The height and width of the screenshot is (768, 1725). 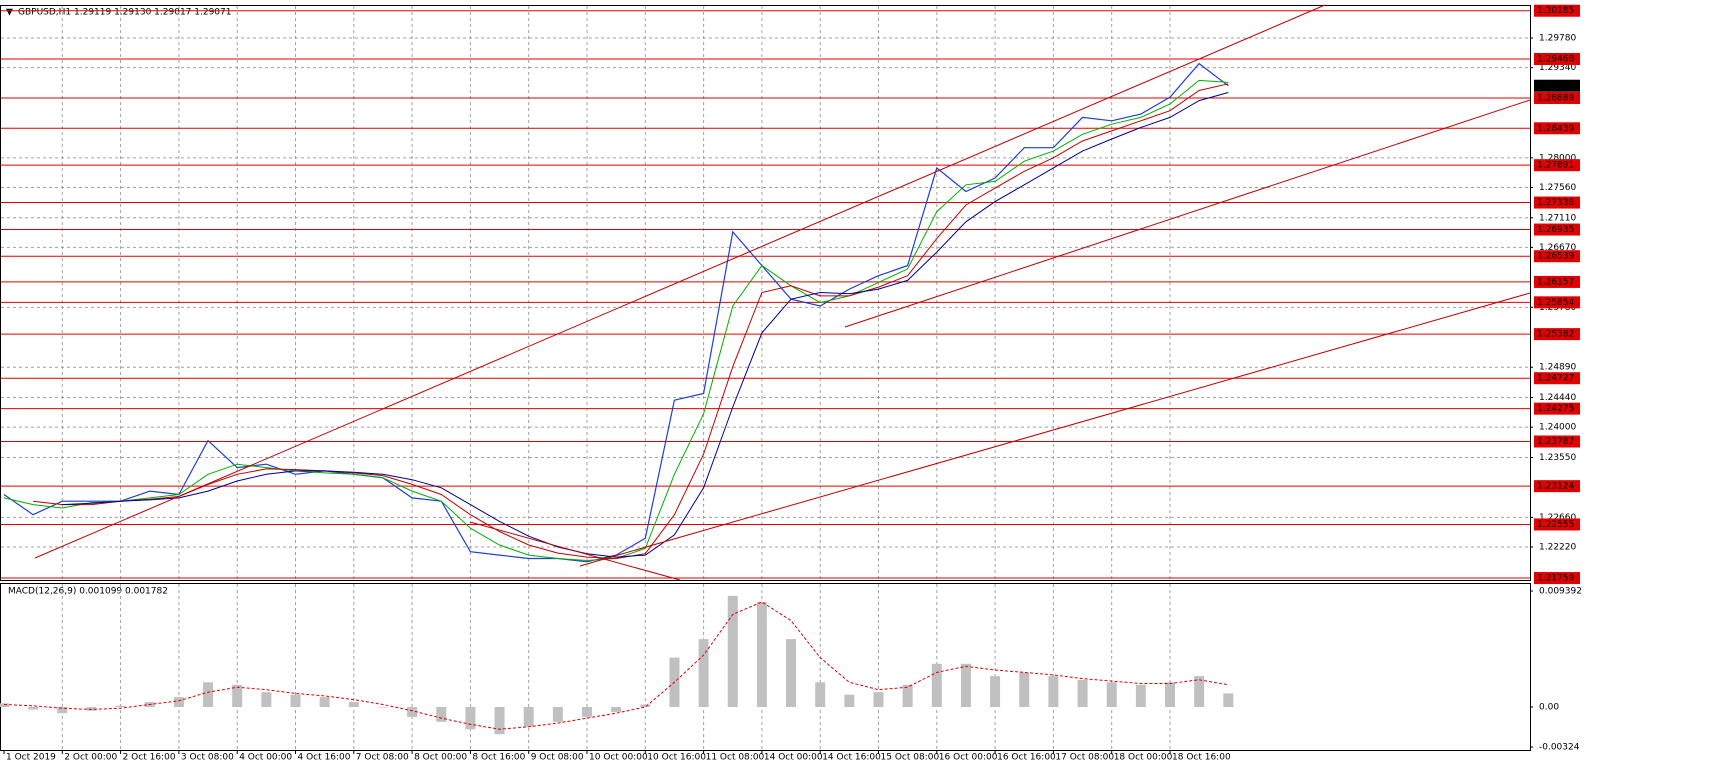 I want to click on signal-line, so click(x=616, y=665).